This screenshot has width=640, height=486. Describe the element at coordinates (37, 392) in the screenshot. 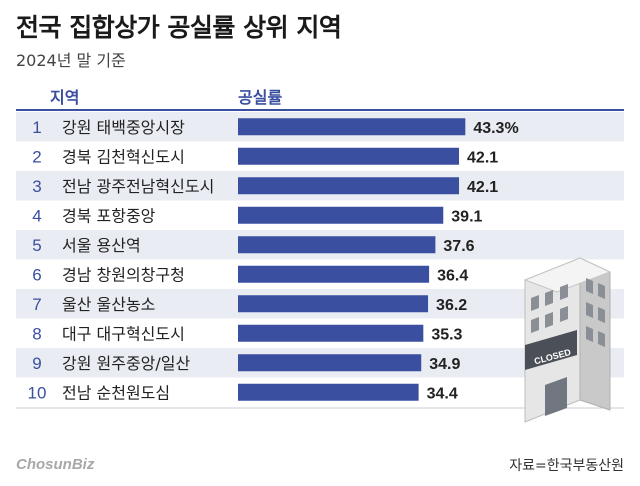

I see `rank-label: 10` at that location.